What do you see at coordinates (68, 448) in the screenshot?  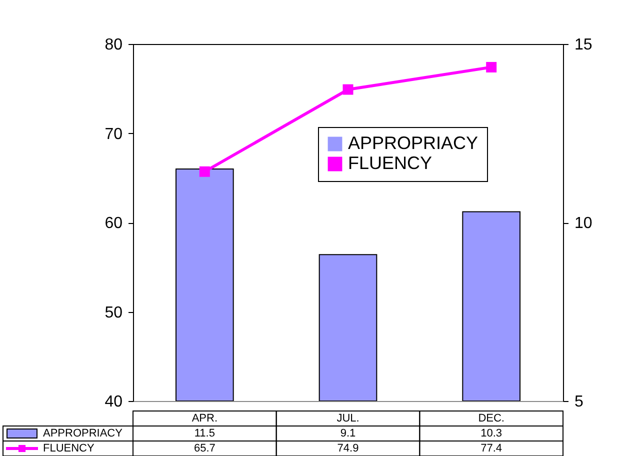 I see `text: FLUENCY` at bounding box center [68, 448].